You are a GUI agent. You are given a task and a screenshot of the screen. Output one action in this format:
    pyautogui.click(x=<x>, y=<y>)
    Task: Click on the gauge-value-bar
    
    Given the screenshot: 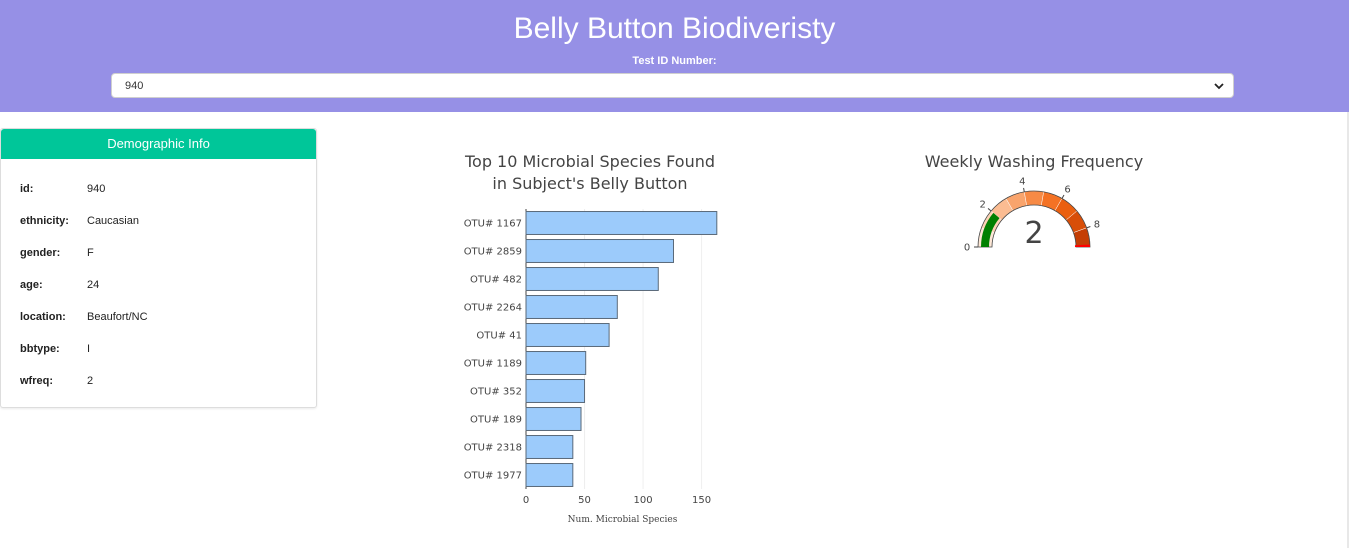 What is the action you would take?
    pyautogui.click(x=990, y=229)
    